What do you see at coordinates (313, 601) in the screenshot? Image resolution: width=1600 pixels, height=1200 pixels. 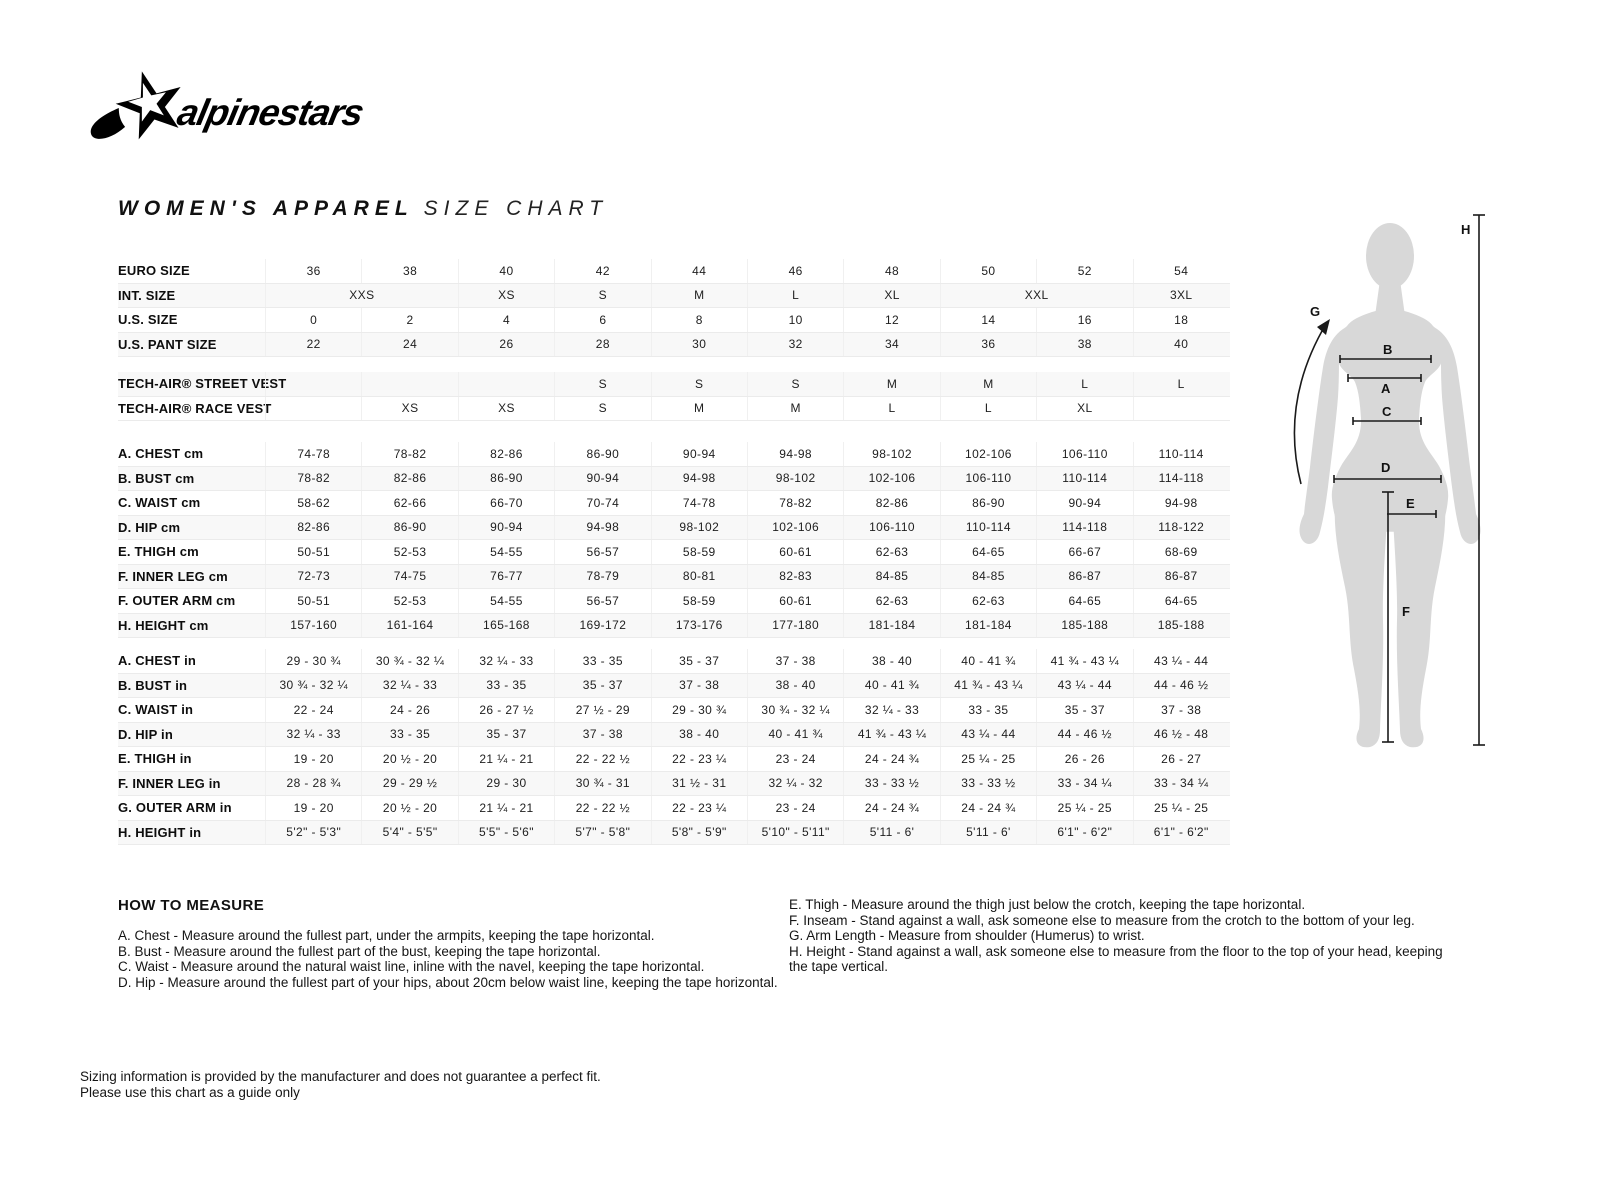 I see `size-cell: 50-51` at bounding box center [313, 601].